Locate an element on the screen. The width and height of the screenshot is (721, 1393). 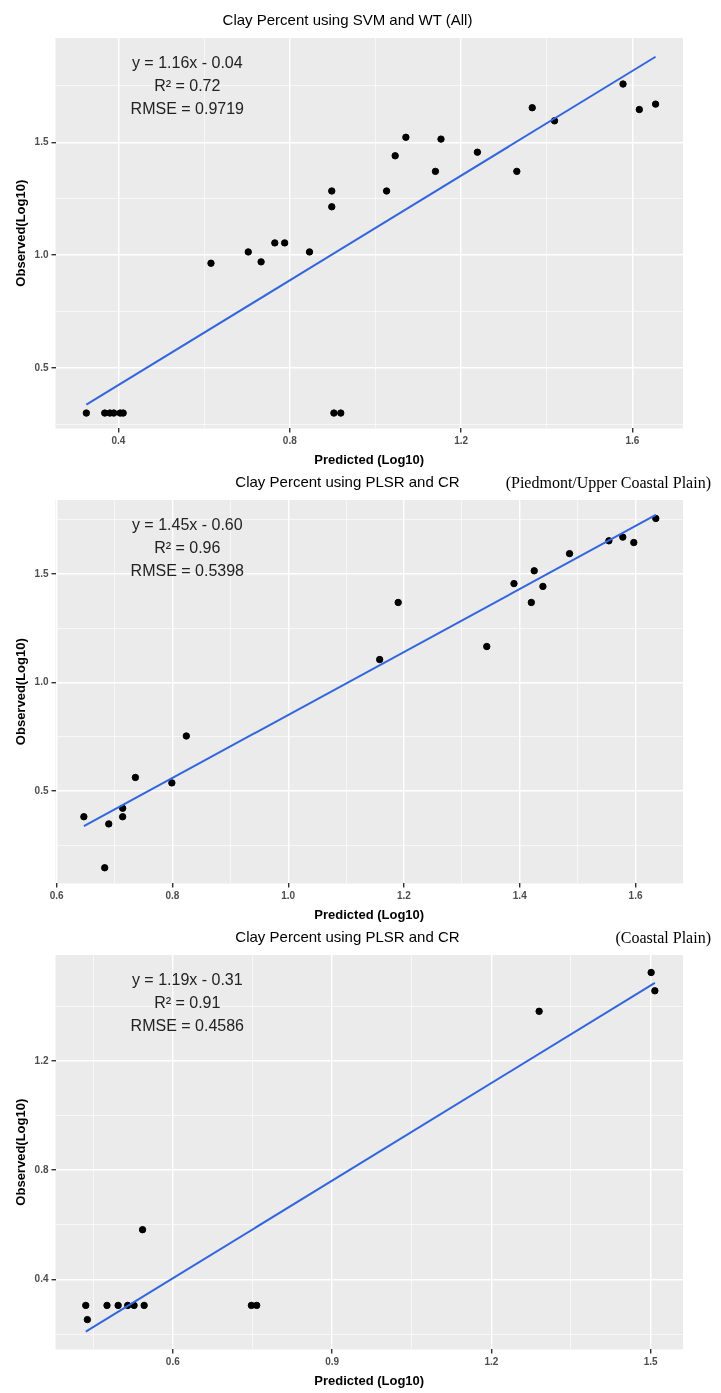
annotation: y = 1.19x - 0.31 is located at coordinates (187, 980).